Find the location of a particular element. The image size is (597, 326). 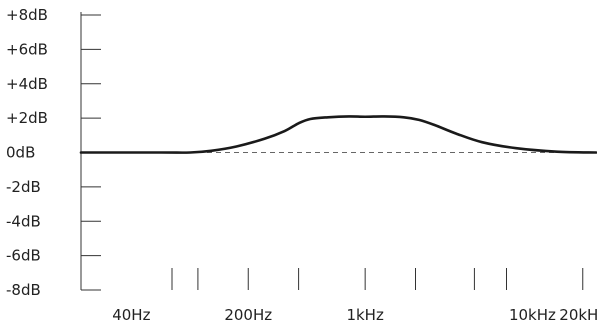

y-tick-label: -6dB is located at coordinates (23, 256).